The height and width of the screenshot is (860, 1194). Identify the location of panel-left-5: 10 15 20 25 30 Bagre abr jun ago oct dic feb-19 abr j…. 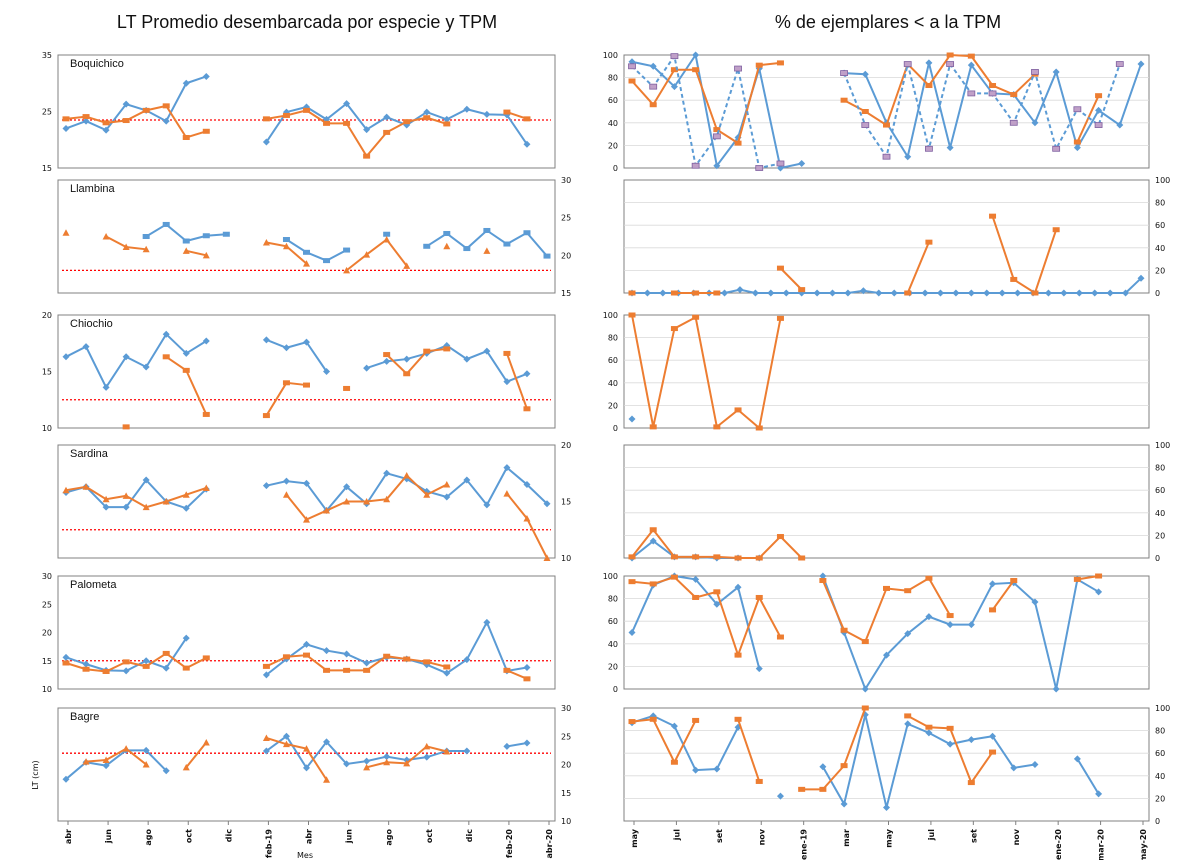
(314, 781).